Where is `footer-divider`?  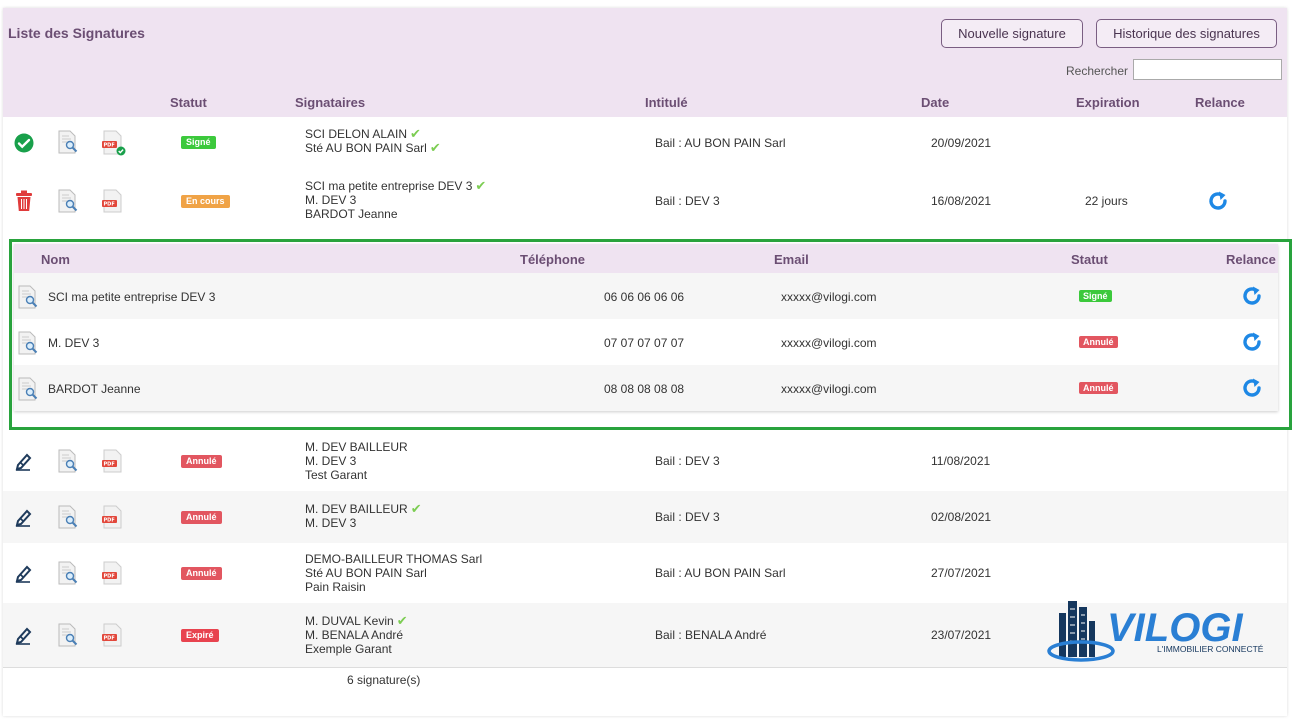
footer-divider is located at coordinates (645, 667).